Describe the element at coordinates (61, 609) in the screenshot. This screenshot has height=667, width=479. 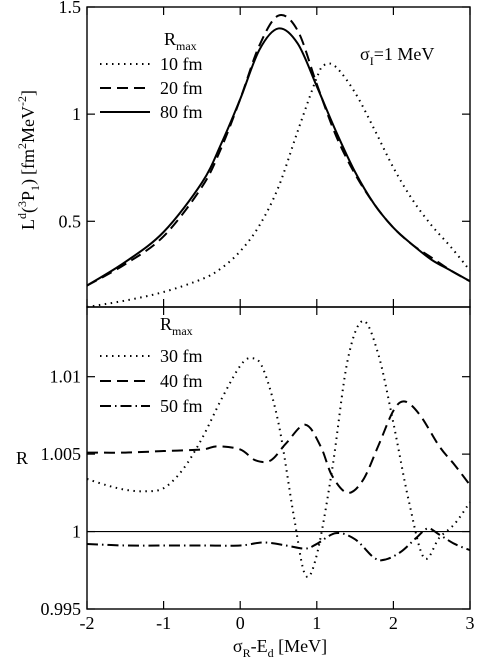
I see `y-tick-label: 0.995` at that location.